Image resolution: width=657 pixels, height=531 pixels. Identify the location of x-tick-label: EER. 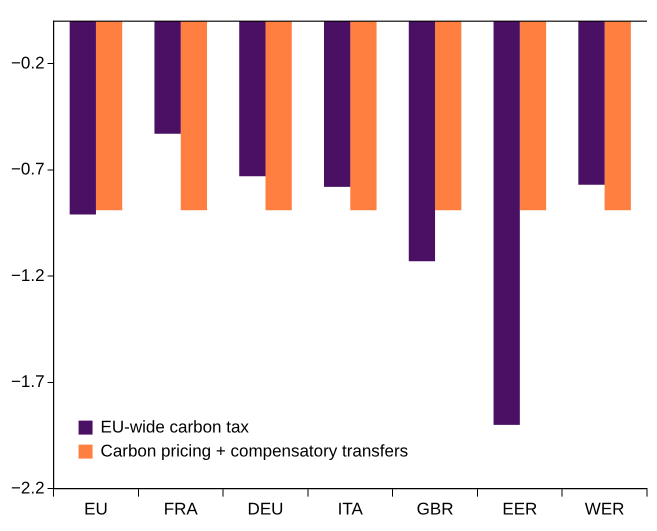
(520, 508).